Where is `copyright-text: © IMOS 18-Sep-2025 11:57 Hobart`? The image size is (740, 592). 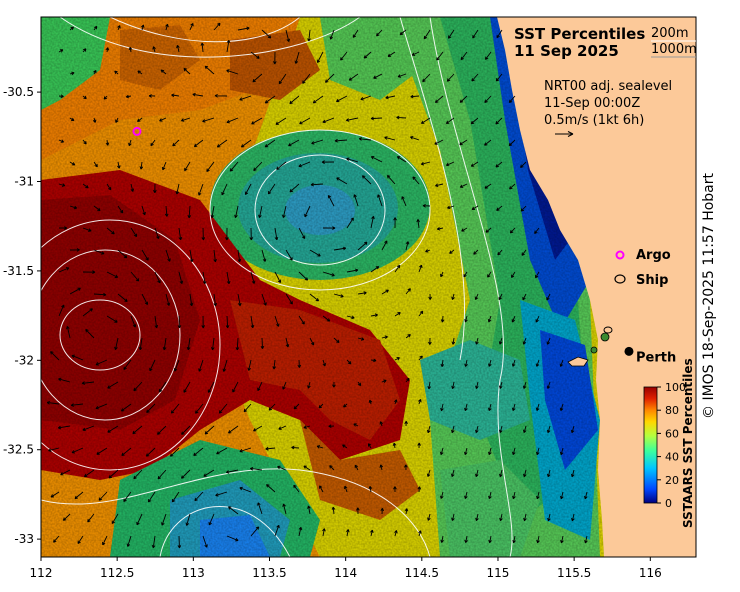 copyright-text: © IMOS 18-Sep-2025 11:57 Hobart is located at coordinates (709, 296).